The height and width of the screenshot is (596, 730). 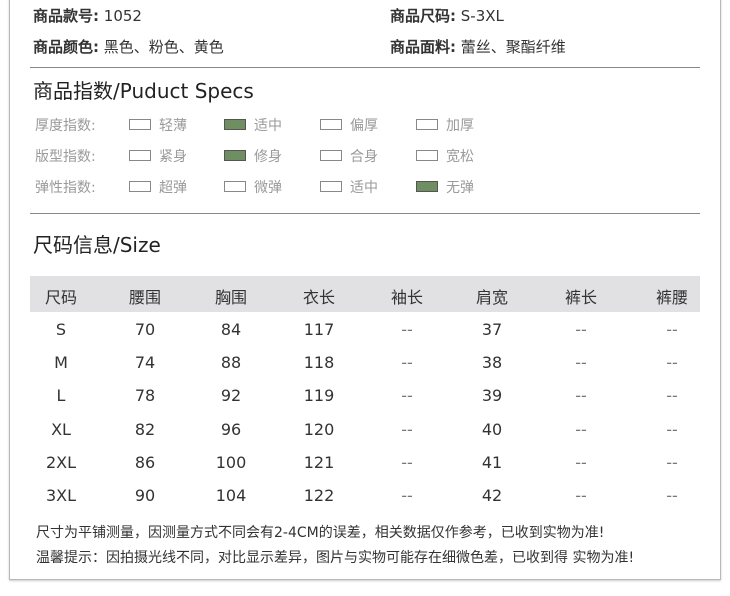 I want to click on column-header: 衣长, so click(x=319, y=297).